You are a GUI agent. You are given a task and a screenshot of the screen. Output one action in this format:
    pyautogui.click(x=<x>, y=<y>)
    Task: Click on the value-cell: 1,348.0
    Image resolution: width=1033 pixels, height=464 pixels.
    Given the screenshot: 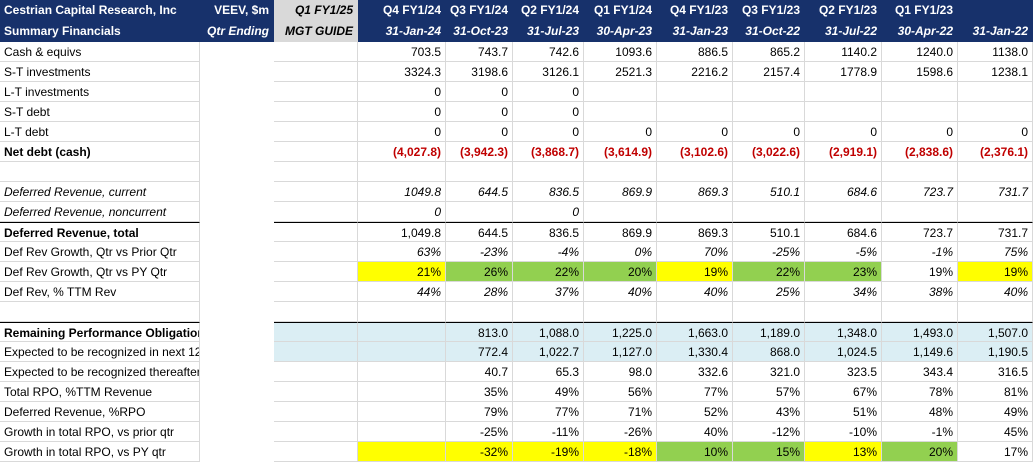 What is the action you would take?
    pyautogui.click(x=843, y=332)
    